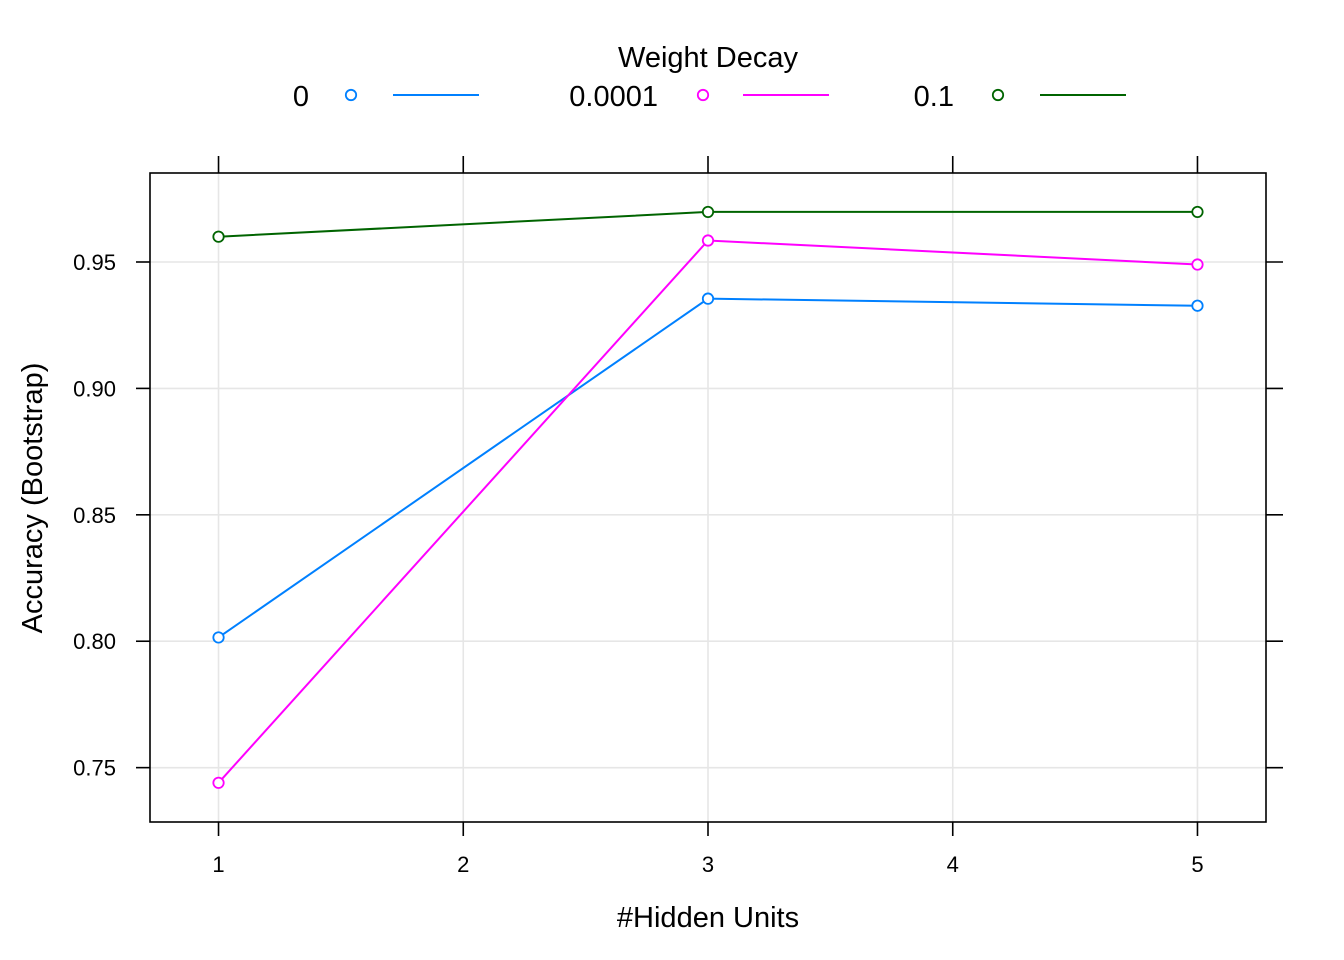  I want to click on y-tick-label: 0.80, so click(94, 641).